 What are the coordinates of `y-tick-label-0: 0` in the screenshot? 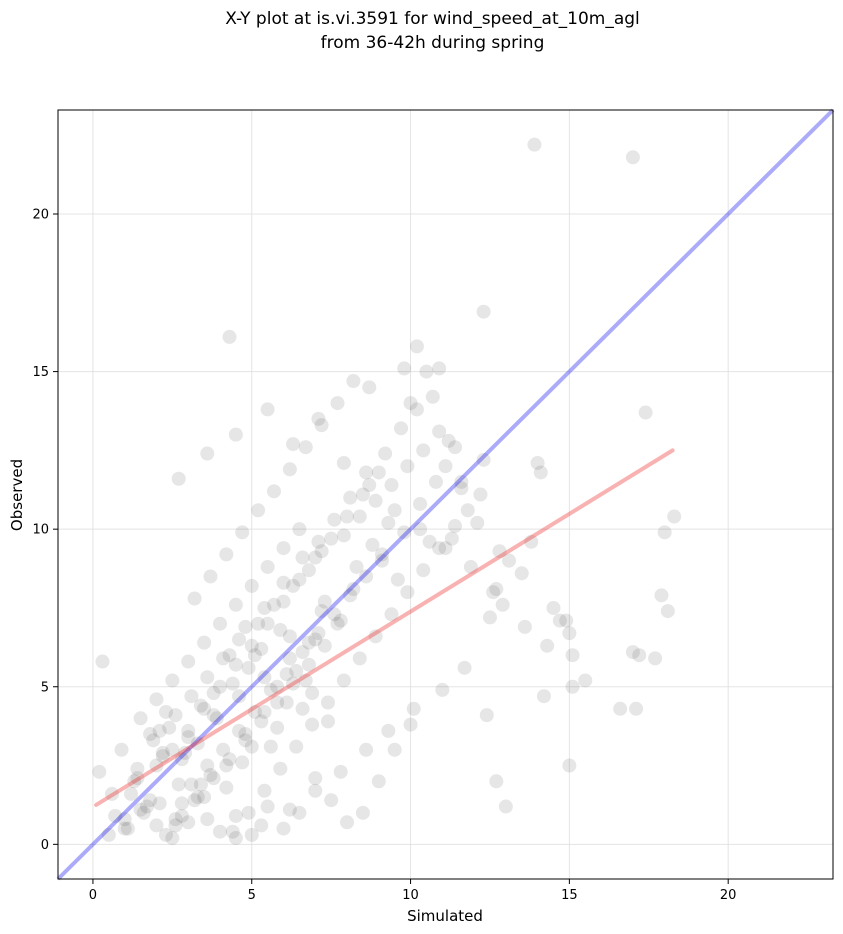 It's located at (45, 845).